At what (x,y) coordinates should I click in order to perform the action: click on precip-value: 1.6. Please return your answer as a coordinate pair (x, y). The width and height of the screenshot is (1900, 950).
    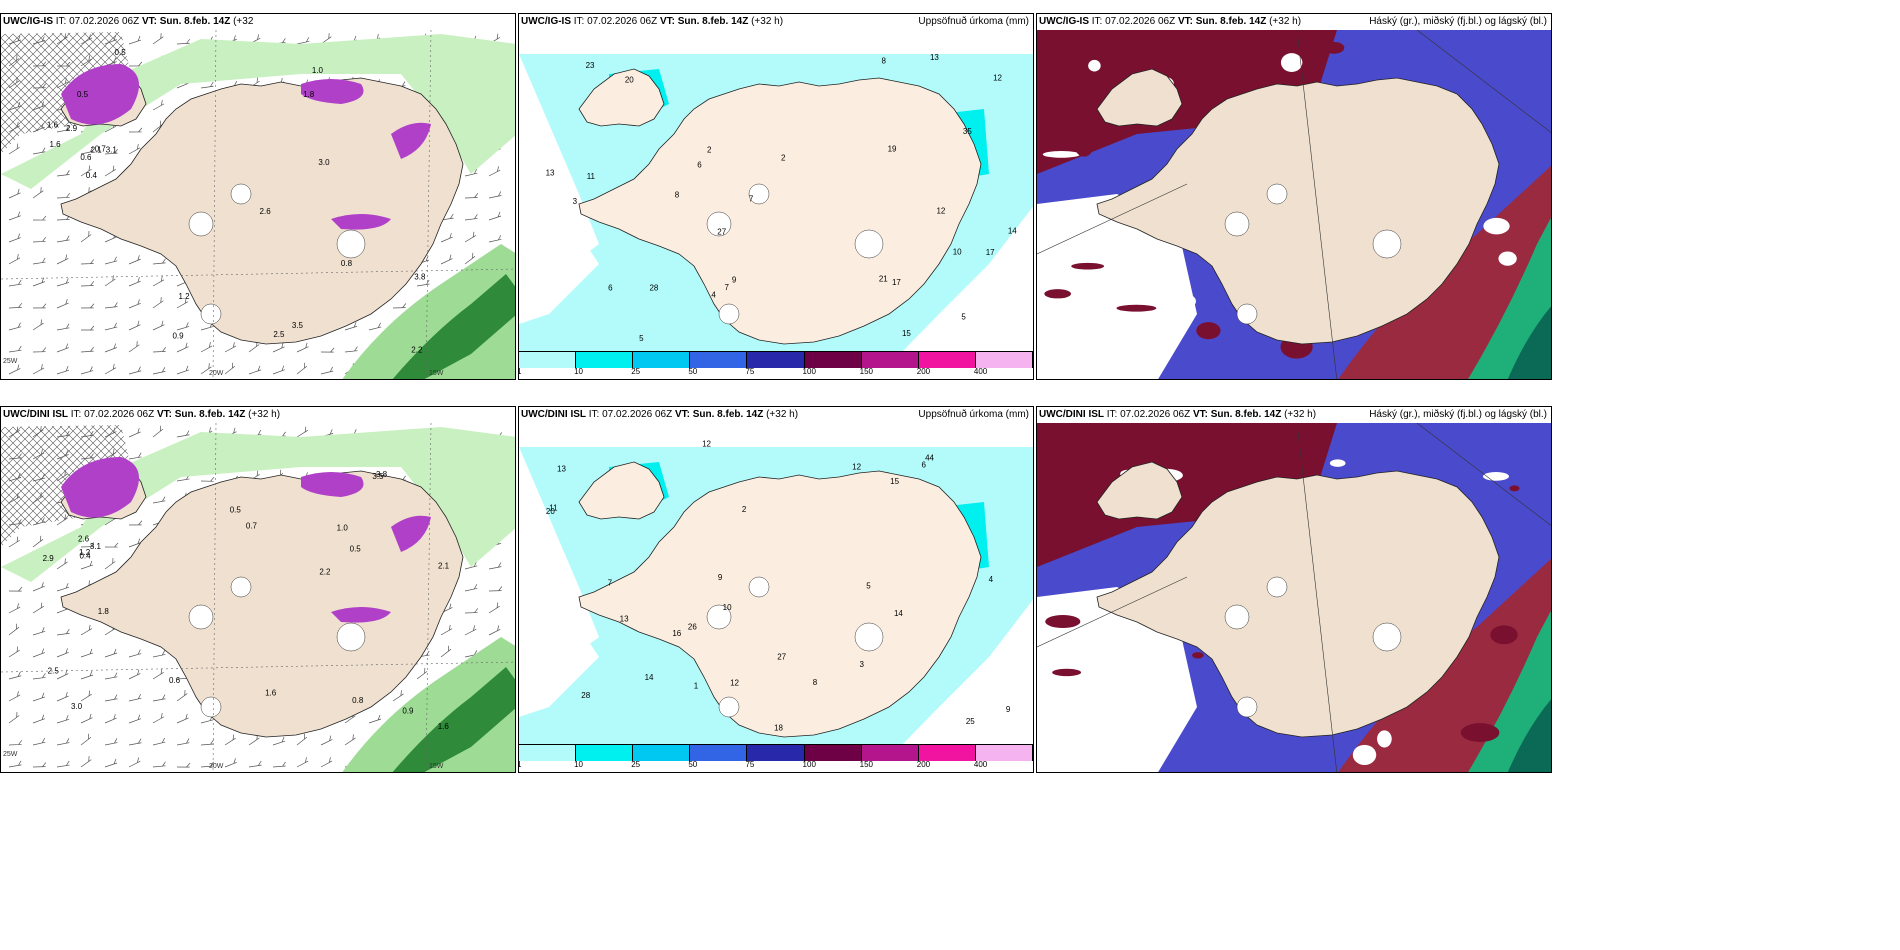
    Looking at the image, I should click on (53, 125).